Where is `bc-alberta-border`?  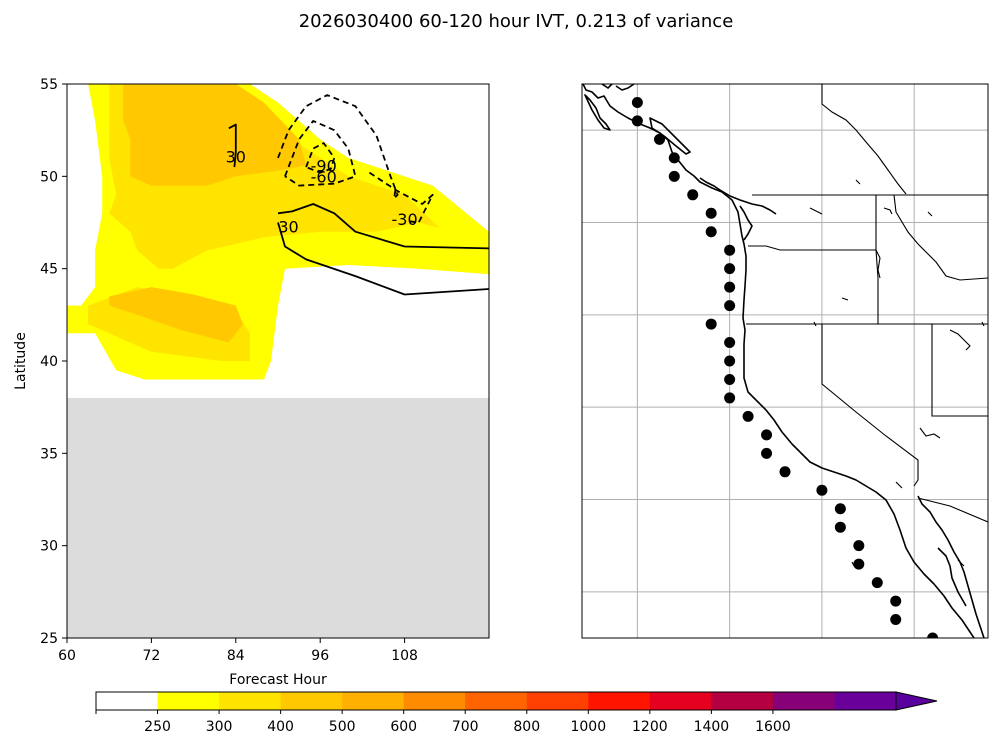 bc-alberta-border is located at coordinates (864, 139).